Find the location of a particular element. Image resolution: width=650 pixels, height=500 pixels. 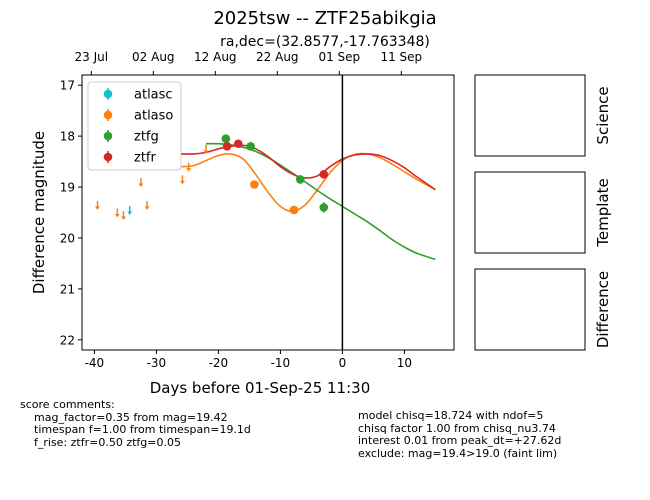

top-tick-label: 12 Aug is located at coordinates (215, 57).